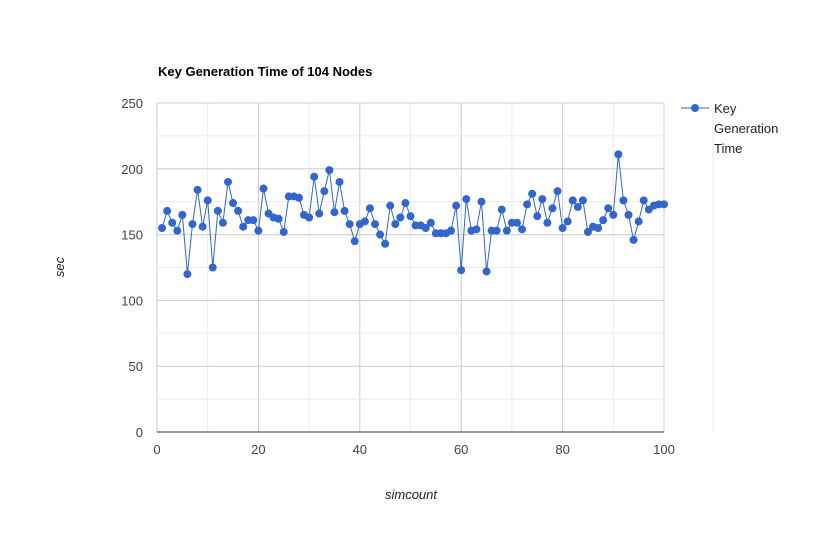  I want to click on x-tick-label: 0, so click(156, 449).